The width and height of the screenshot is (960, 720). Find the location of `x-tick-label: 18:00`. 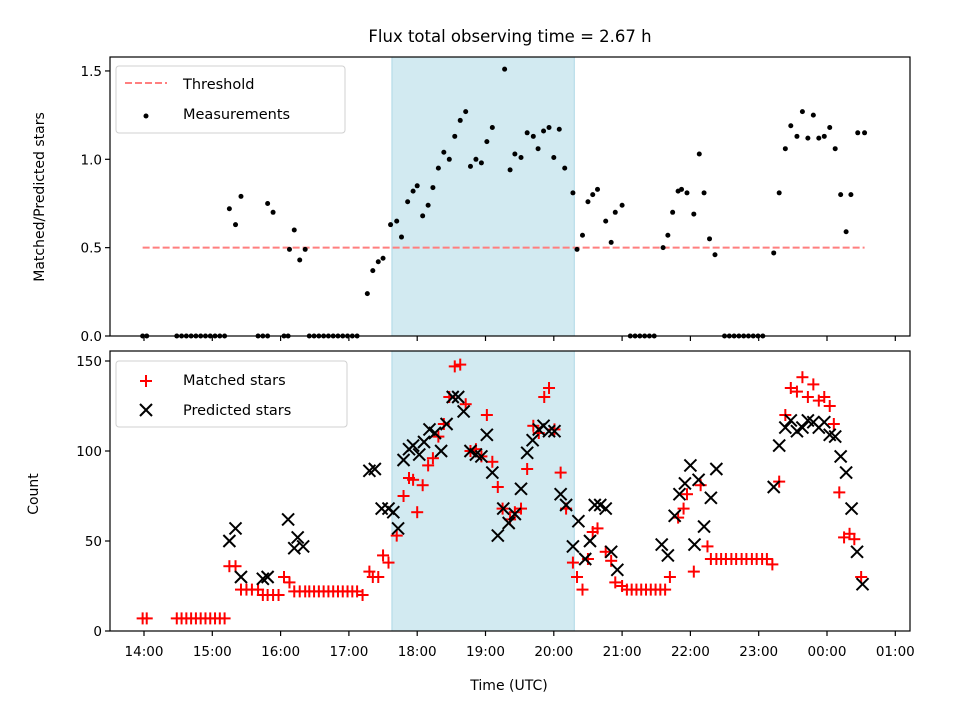

x-tick-label: 18:00 is located at coordinates (417, 652).